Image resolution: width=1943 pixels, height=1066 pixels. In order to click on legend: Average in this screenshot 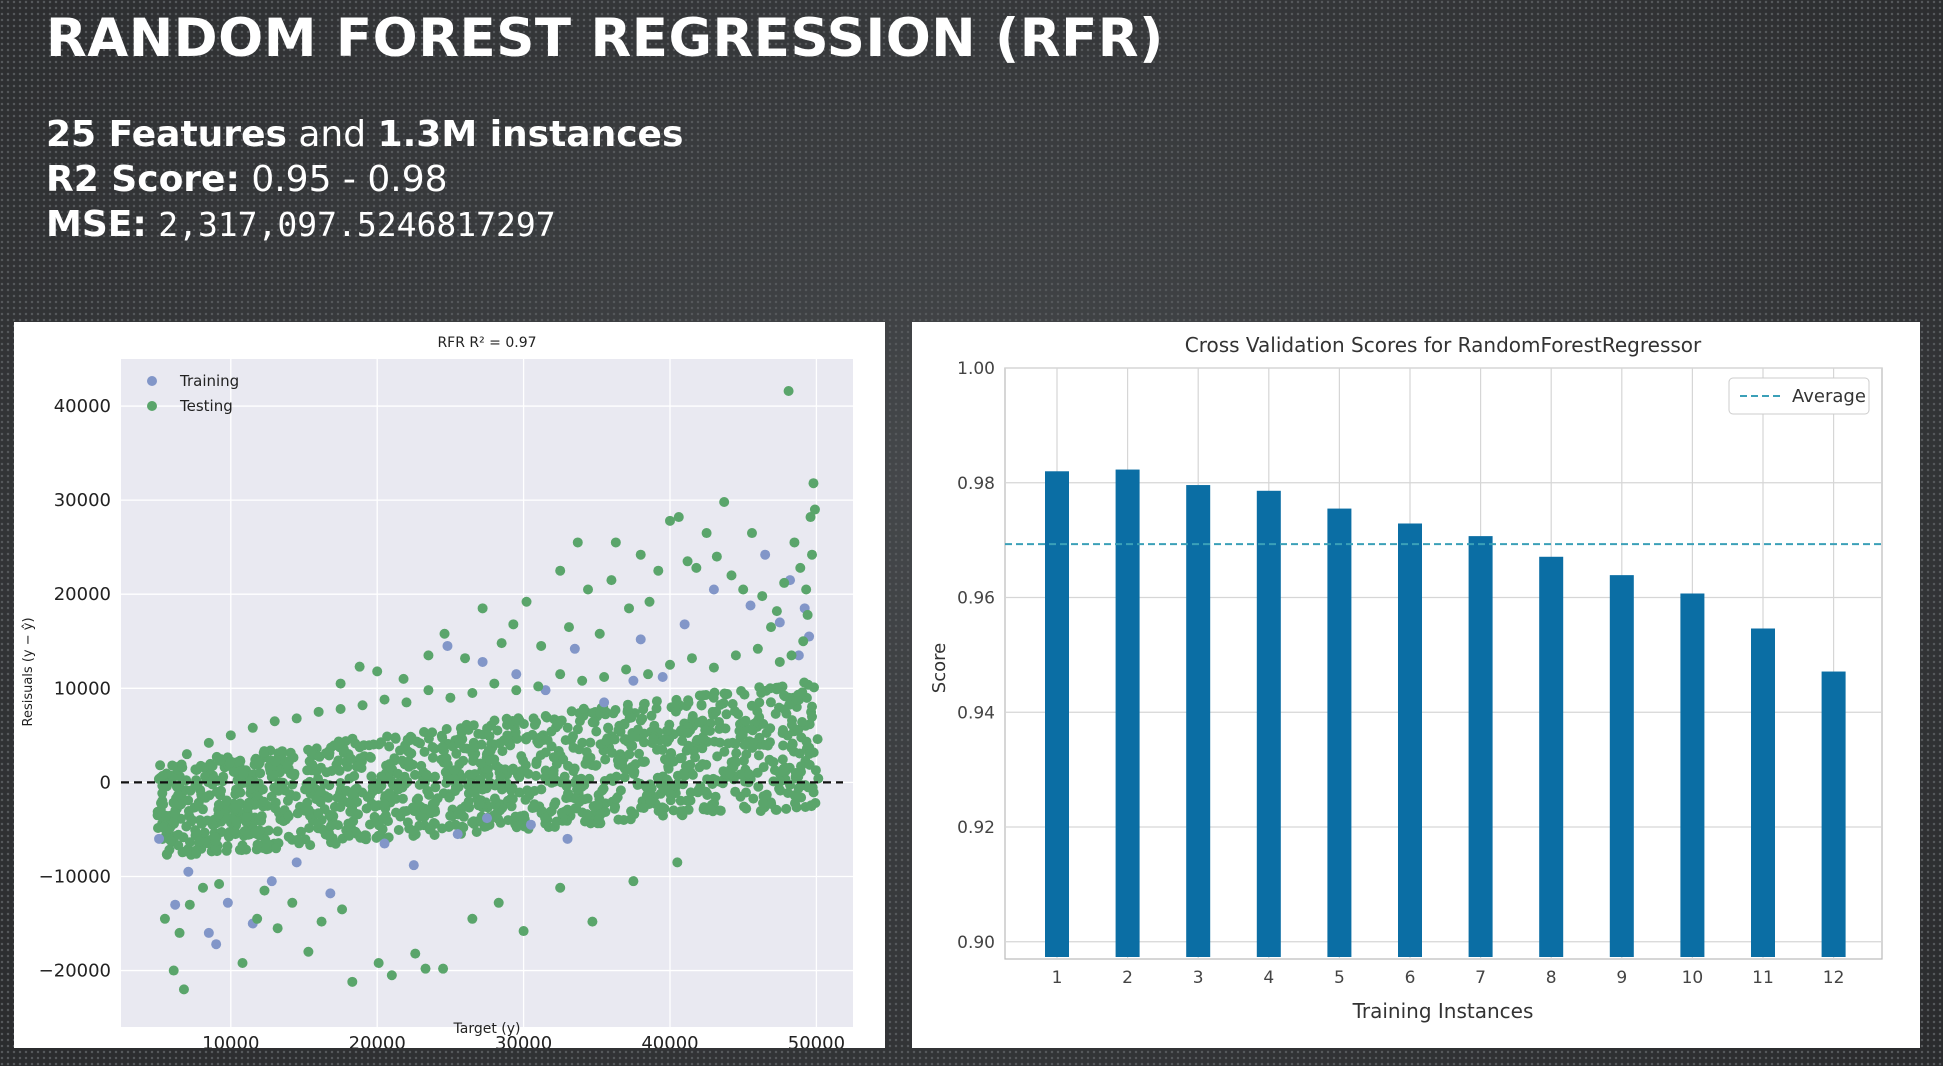, I will do `click(1799, 396)`.